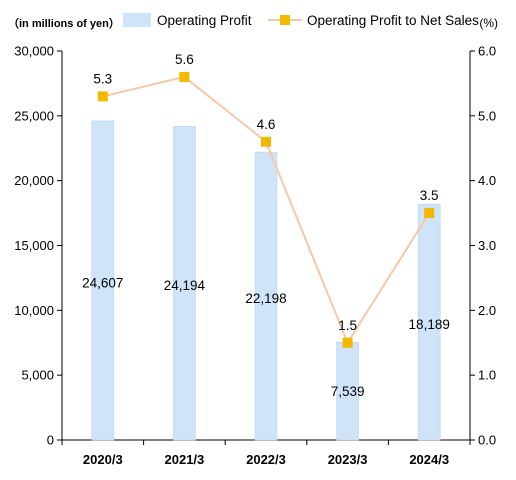 This screenshot has width=516, height=480. What do you see at coordinates (64, 23) in the screenshot?
I see `left-axis-unit-label: （in millions of yen）` at bounding box center [64, 23].